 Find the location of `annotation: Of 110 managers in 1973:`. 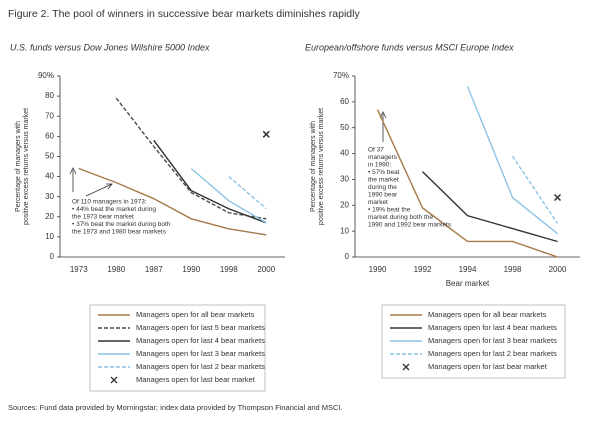

annotation: Of 110 managers in 1973: is located at coordinates (109, 202).